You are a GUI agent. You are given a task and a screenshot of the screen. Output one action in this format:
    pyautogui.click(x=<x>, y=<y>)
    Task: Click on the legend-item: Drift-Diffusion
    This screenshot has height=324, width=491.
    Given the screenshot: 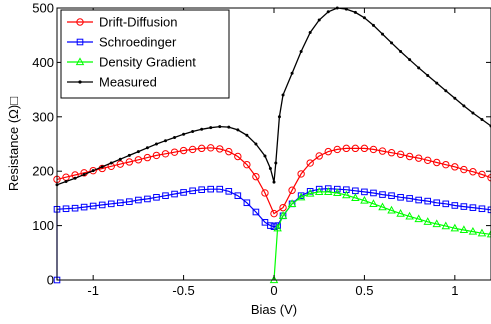 What is the action you would take?
    pyautogui.click(x=122, y=22)
    